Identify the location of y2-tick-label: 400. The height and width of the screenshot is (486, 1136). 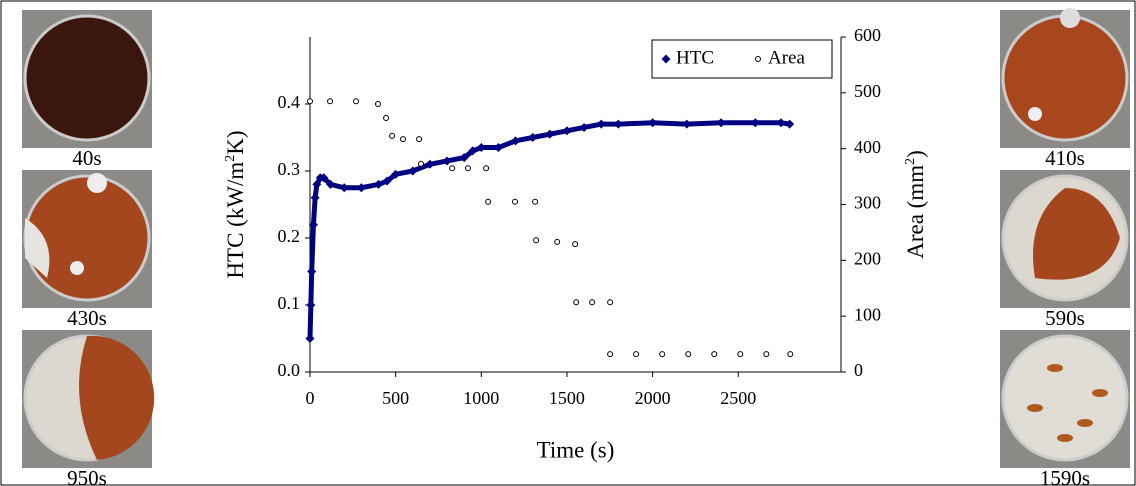
(867, 147).